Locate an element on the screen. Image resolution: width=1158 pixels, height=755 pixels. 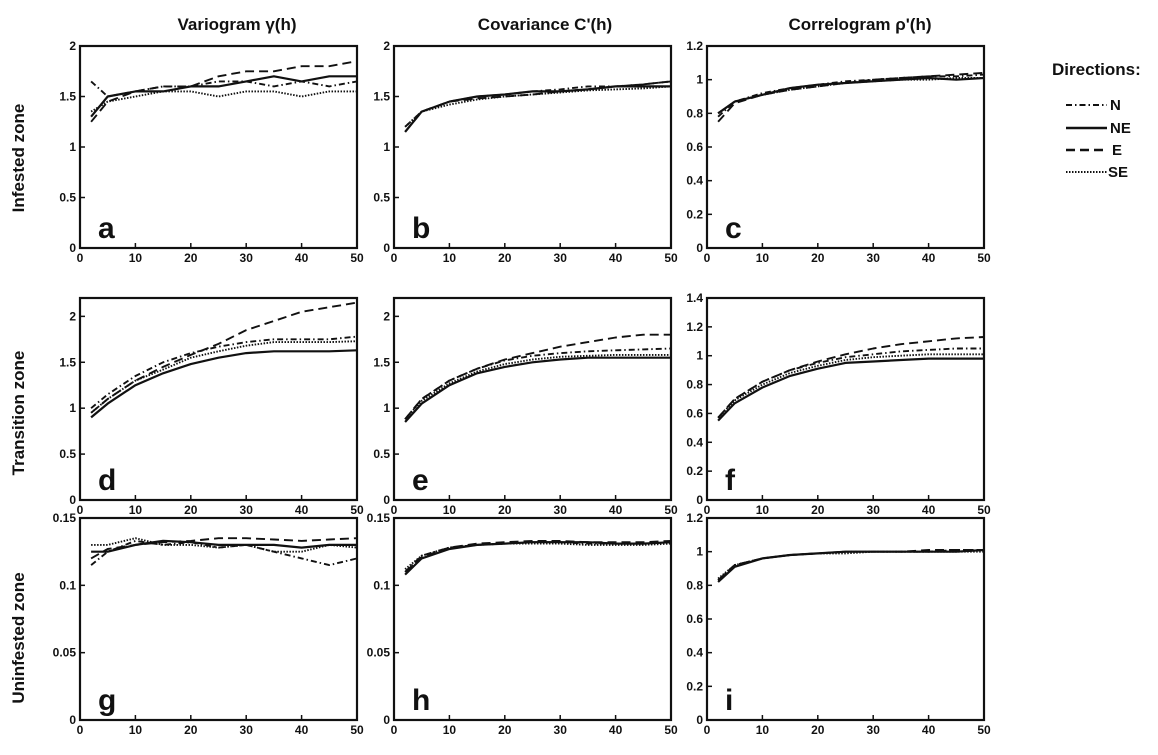
y-tick-label: 0.15 is located at coordinates (379, 518).